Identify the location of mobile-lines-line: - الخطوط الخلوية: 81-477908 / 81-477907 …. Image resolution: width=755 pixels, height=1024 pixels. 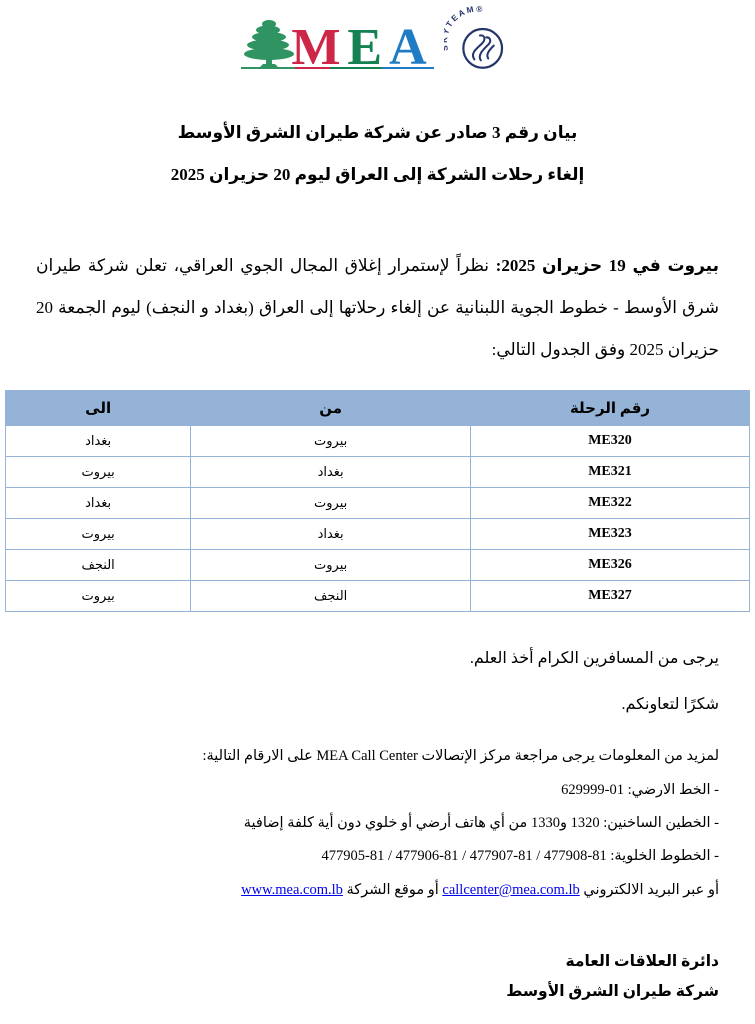
(520, 856).